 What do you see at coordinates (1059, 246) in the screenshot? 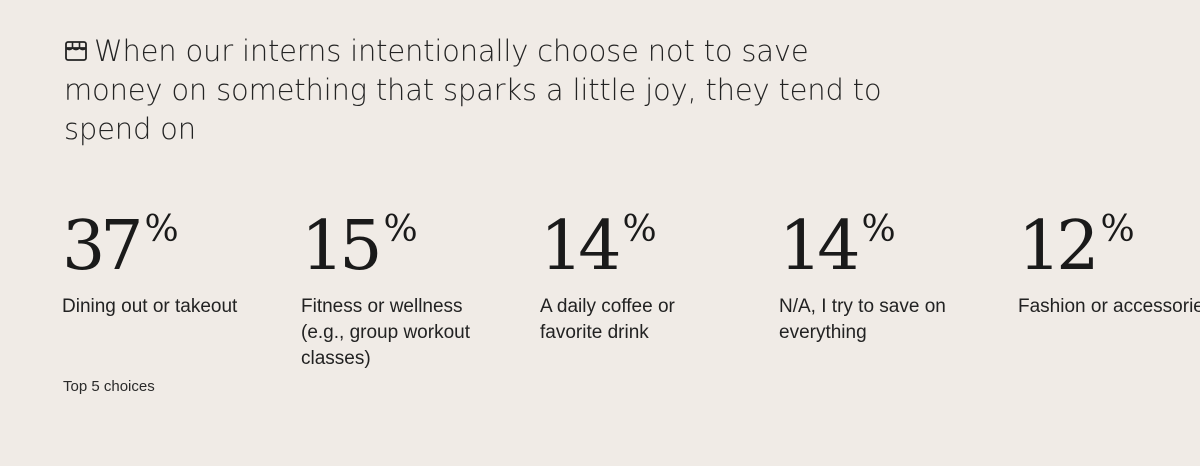
I see `stat-number: 12` at bounding box center [1059, 246].